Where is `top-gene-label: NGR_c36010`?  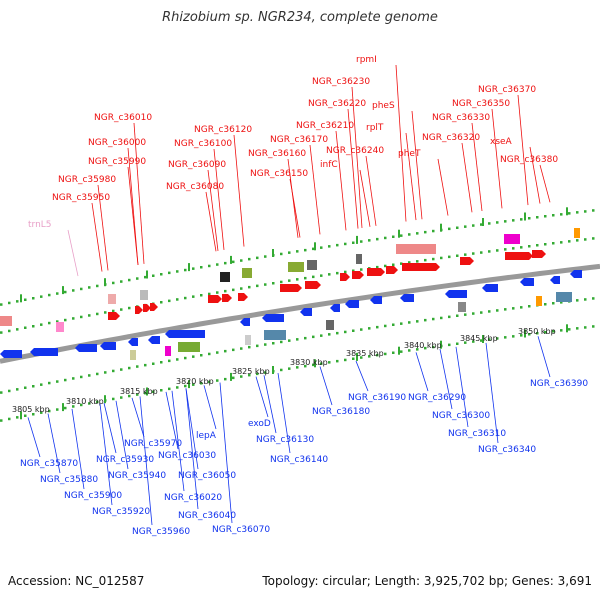 top-gene-label: NGR_c36010 is located at coordinates (123, 118).